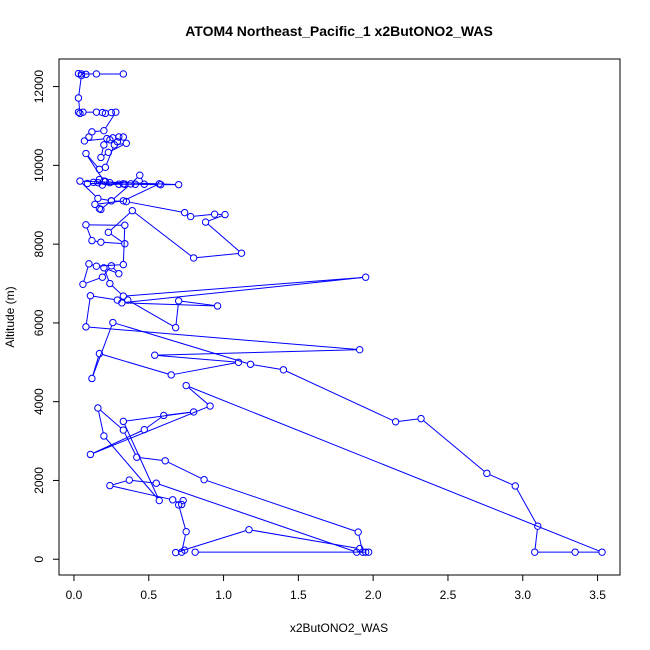 Image resolution: width=650 pixels, height=650 pixels. I want to click on x-tick-label: 1.0, so click(223, 595).